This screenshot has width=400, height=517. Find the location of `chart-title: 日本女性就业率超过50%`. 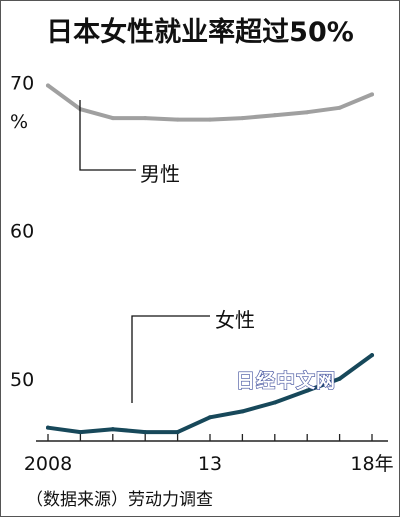

chart-title: 日本女性就业率超过50% is located at coordinates (200, 32).